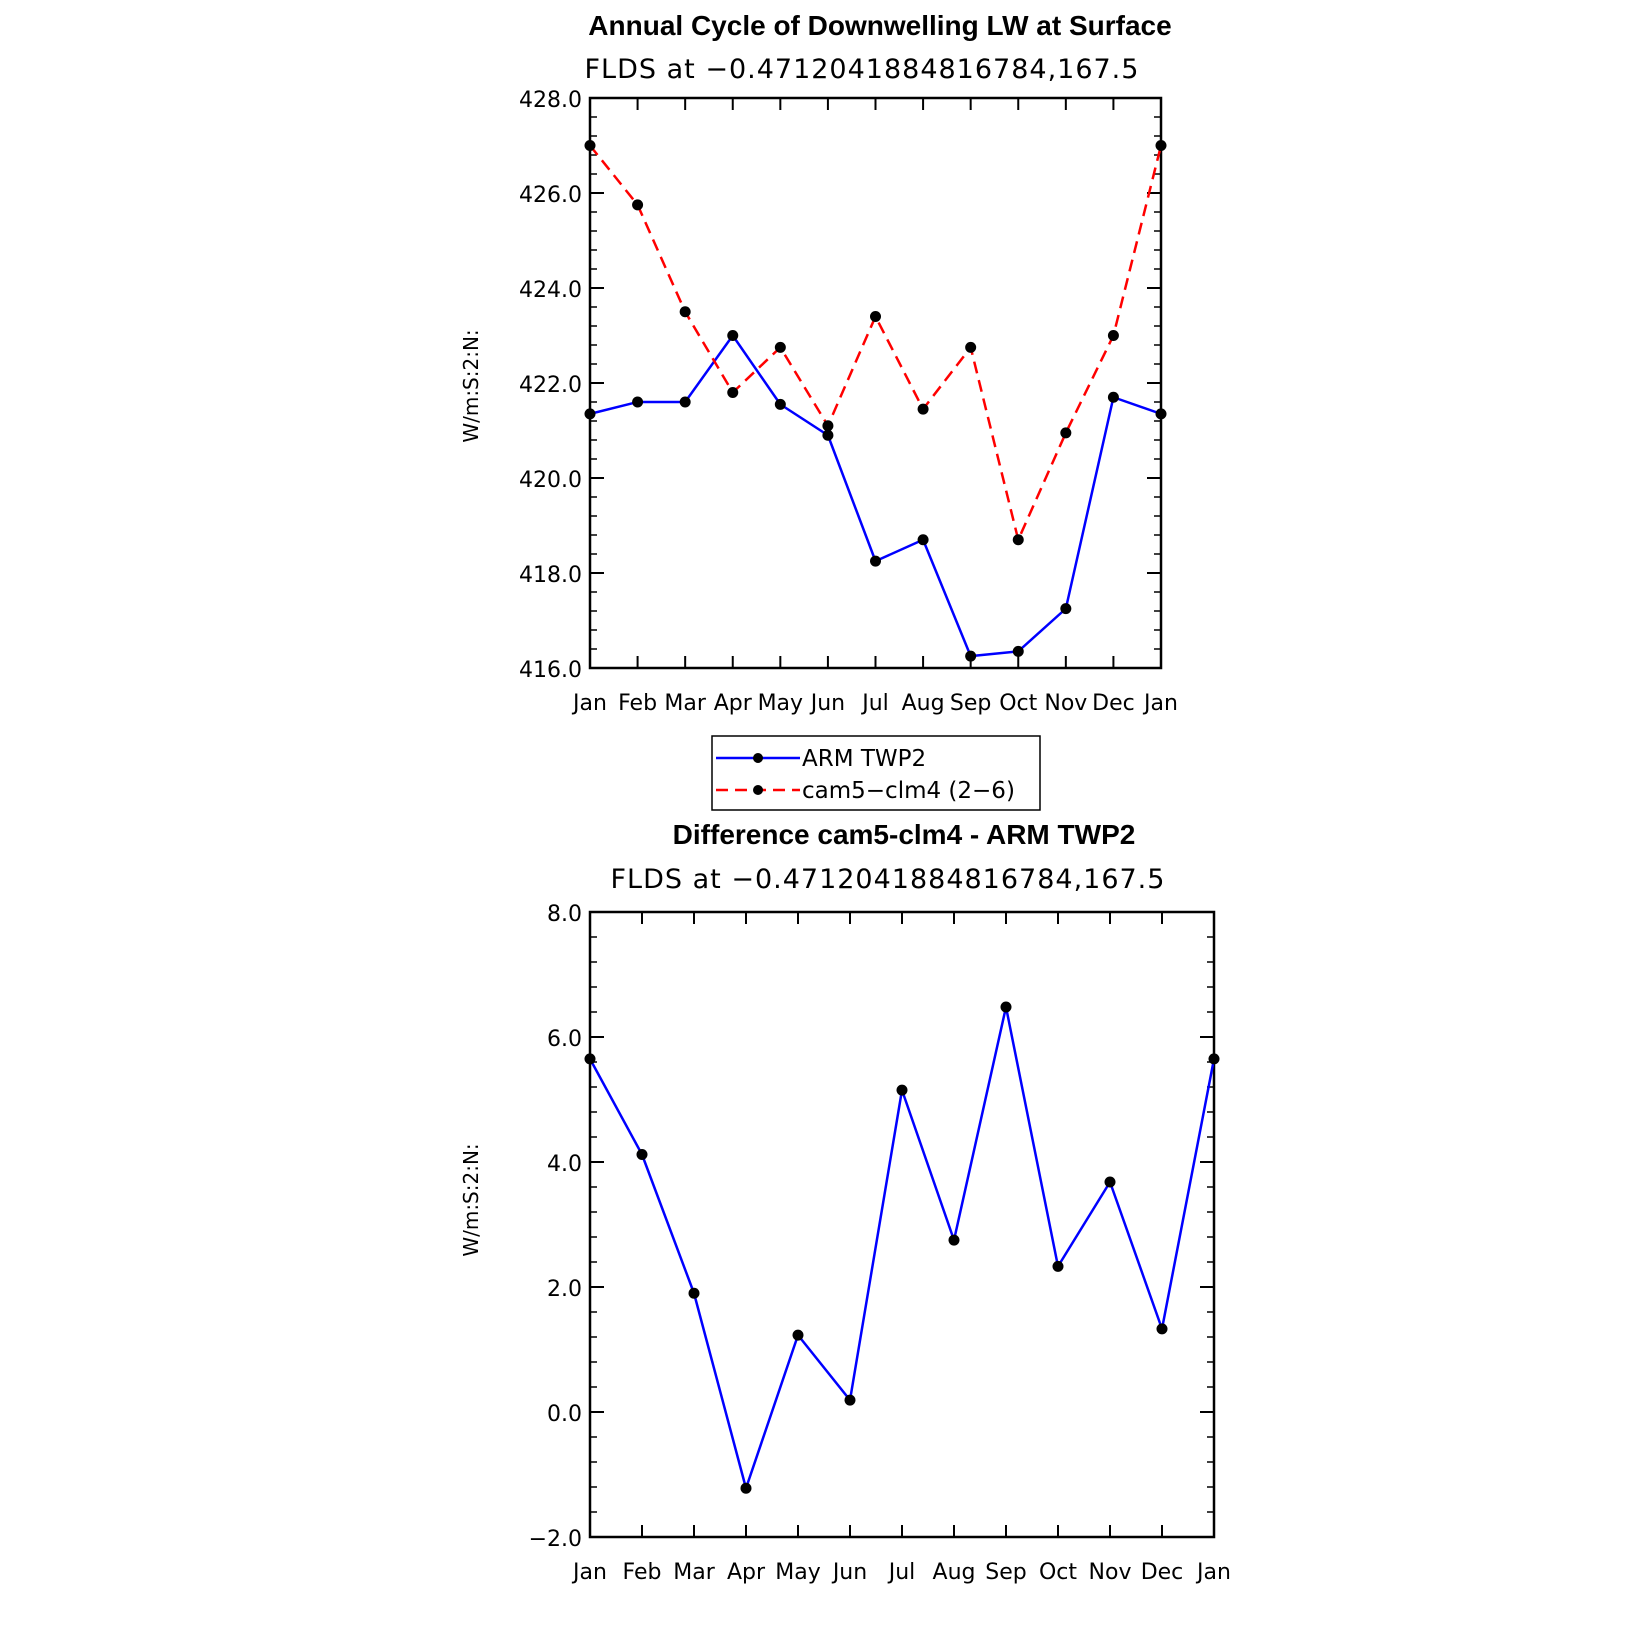 The image size is (1630, 1630). What do you see at coordinates (550, 670) in the screenshot?
I see `y-tick-label: 416.0` at bounding box center [550, 670].